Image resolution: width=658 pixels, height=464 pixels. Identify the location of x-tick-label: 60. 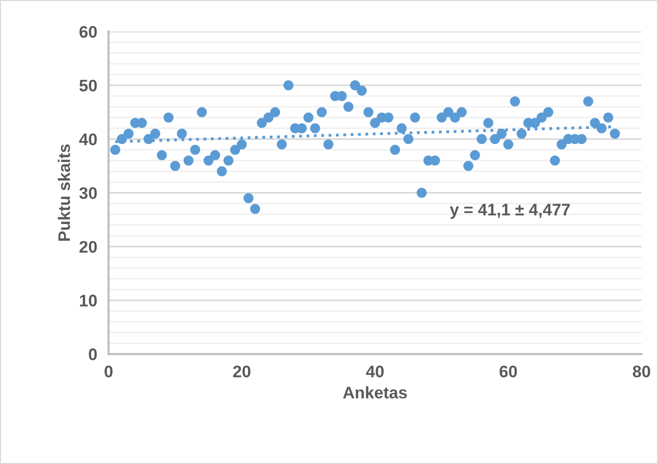
(508, 372).